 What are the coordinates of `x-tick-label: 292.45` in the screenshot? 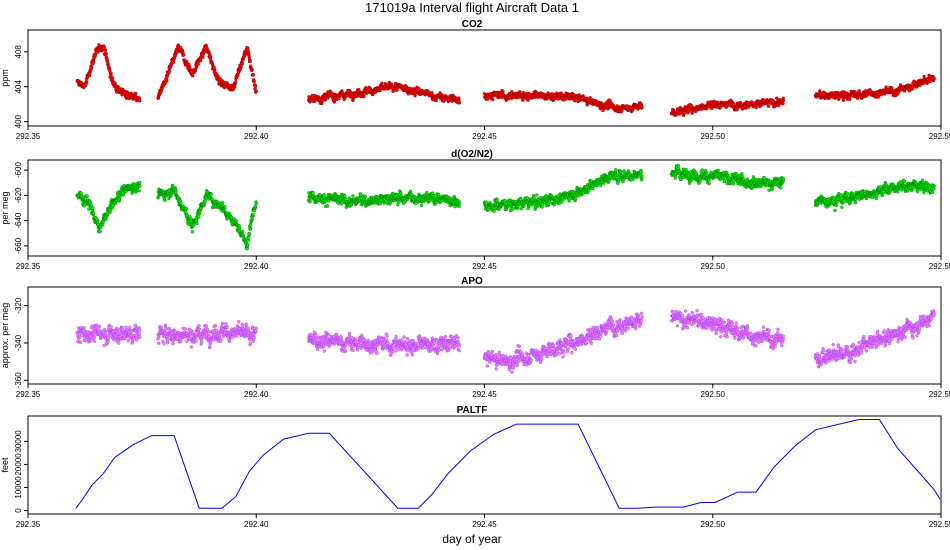 It's located at (484, 136).